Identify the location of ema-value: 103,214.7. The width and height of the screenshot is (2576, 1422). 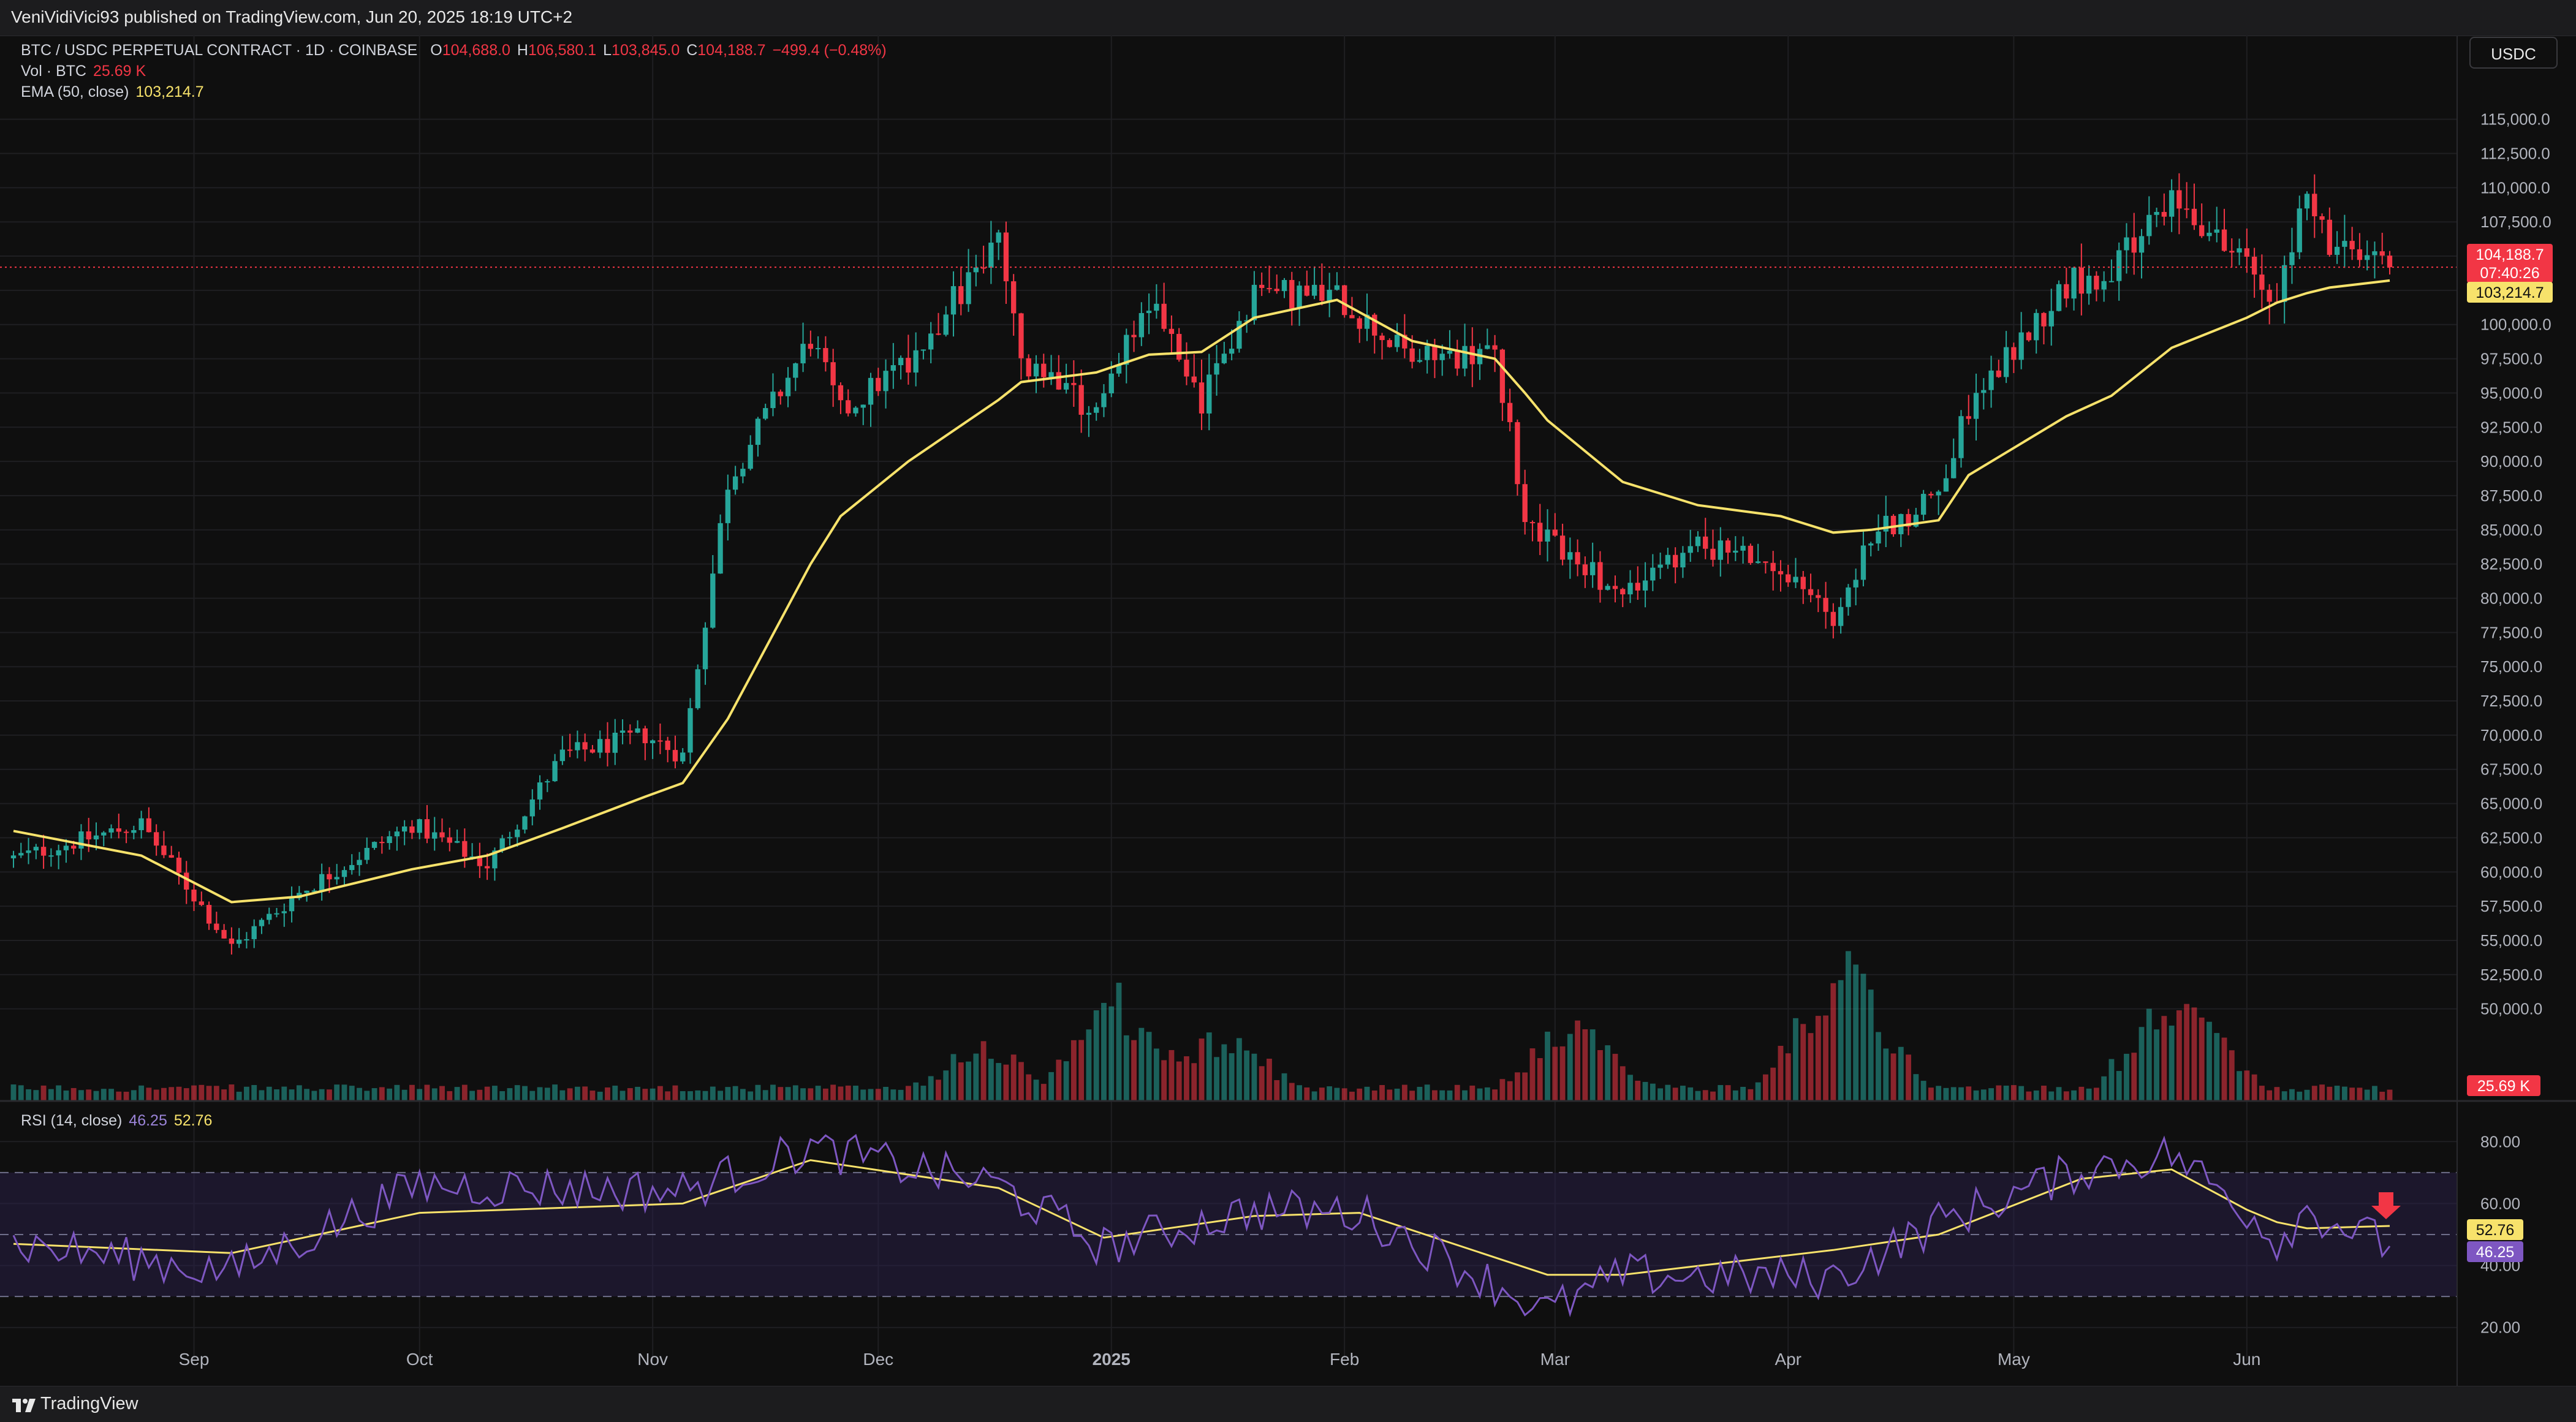
(169, 91).